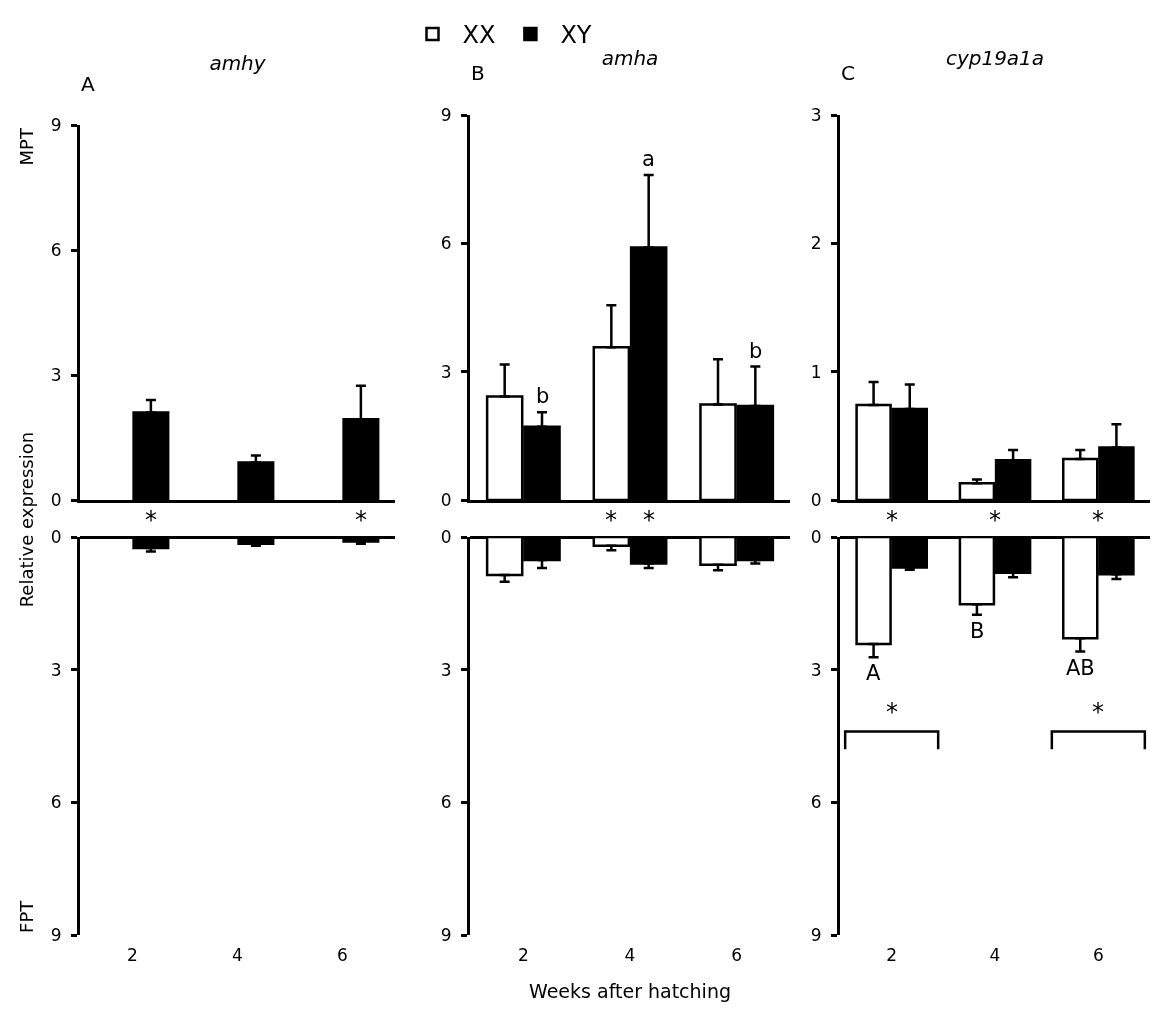 Image resolution: width=1158 pixels, height=1026 pixels. What do you see at coordinates (873, 673) in the screenshot?
I see `annotation: A` at bounding box center [873, 673].